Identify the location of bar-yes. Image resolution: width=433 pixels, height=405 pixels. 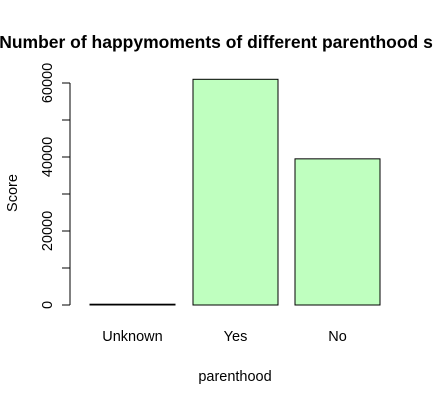
(235, 192).